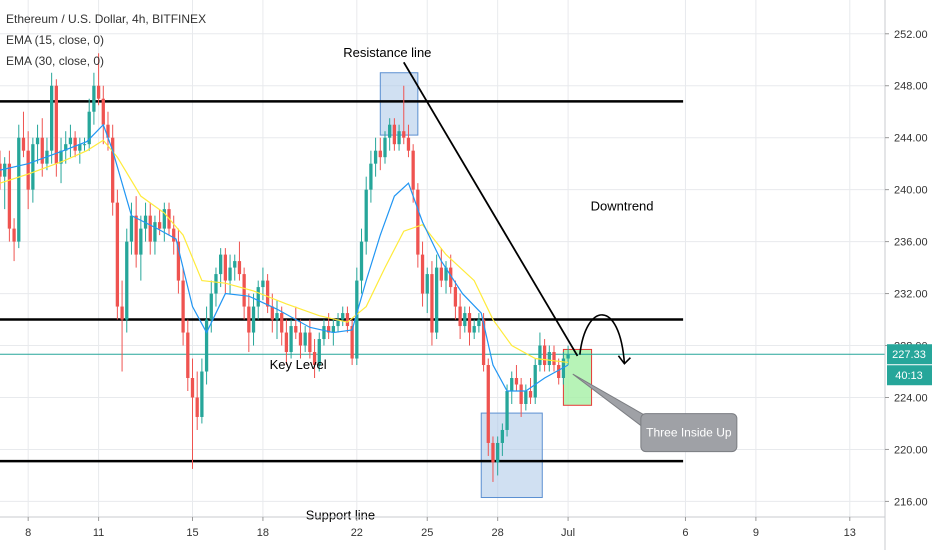 The height and width of the screenshot is (550, 932). I want to click on x-tick-label: 13, so click(850, 533).